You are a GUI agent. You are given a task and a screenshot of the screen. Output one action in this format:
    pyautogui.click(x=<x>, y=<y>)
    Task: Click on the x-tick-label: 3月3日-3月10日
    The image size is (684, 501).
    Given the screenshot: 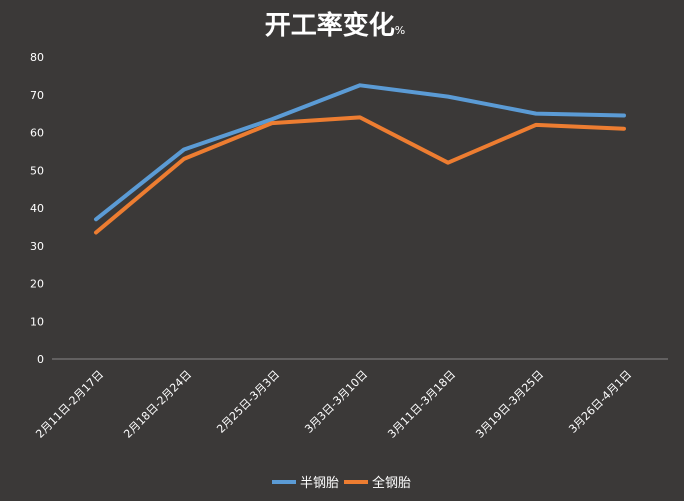 What is the action you would take?
    pyautogui.click(x=336, y=402)
    